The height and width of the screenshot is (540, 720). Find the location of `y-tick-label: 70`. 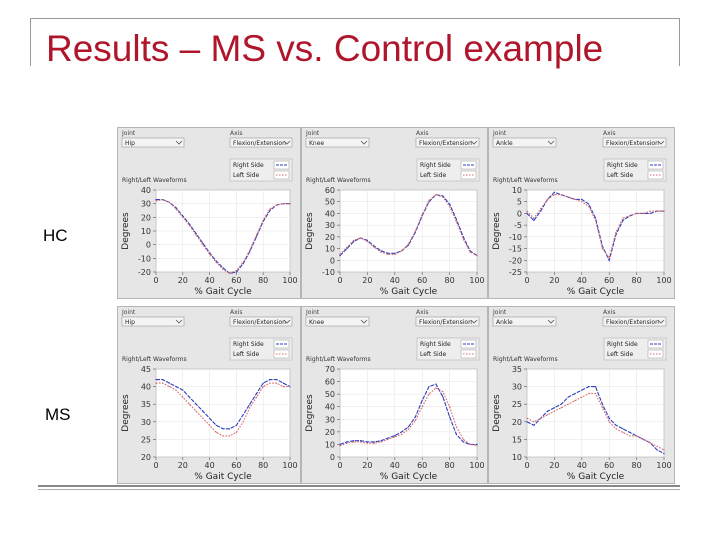

y-tick-label: 70 is located at coordinates (330, 369).